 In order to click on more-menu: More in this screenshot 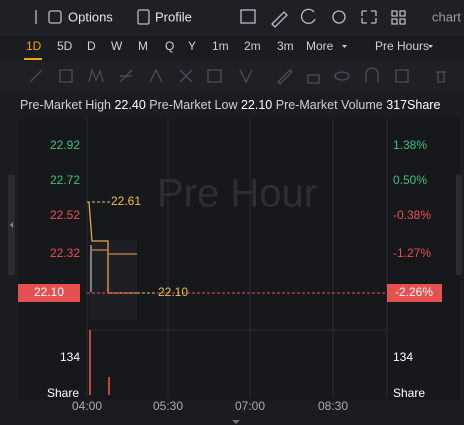, I will do `click(320, 46)`.